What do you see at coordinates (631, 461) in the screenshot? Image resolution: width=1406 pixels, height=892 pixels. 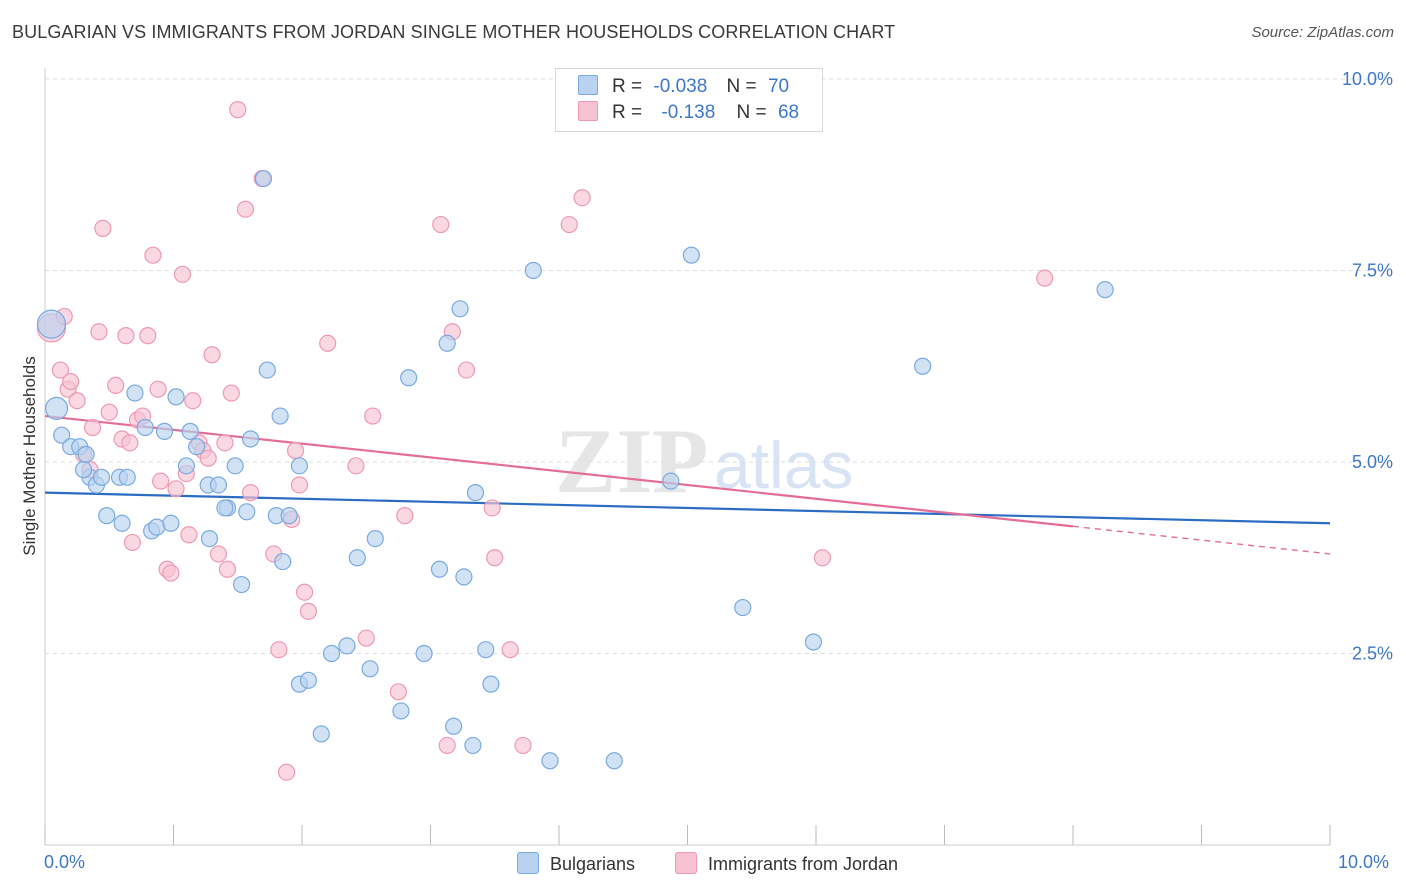 I see `watermark-zip: ZIP` at bounding box center [631, 461].